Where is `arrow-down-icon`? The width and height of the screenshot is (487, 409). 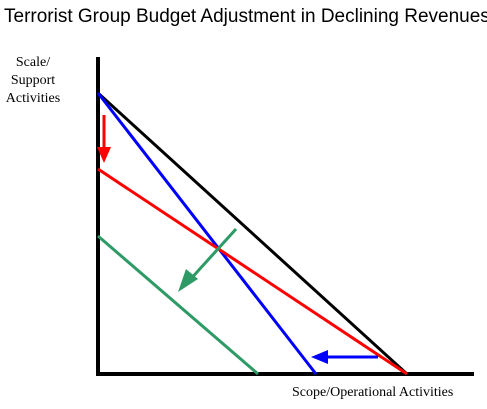 arrow-down-icon is located at coordinates (104, 139).